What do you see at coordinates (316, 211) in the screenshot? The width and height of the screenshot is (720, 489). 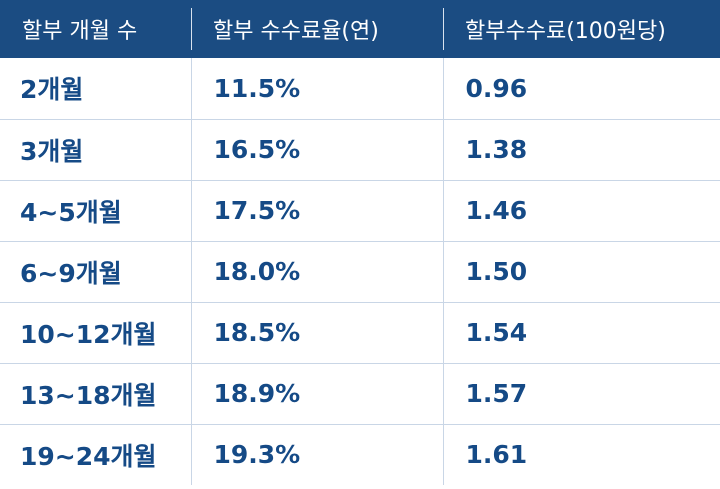 I see `cell-rate: 17.5%` at bounding box center [316, 211].